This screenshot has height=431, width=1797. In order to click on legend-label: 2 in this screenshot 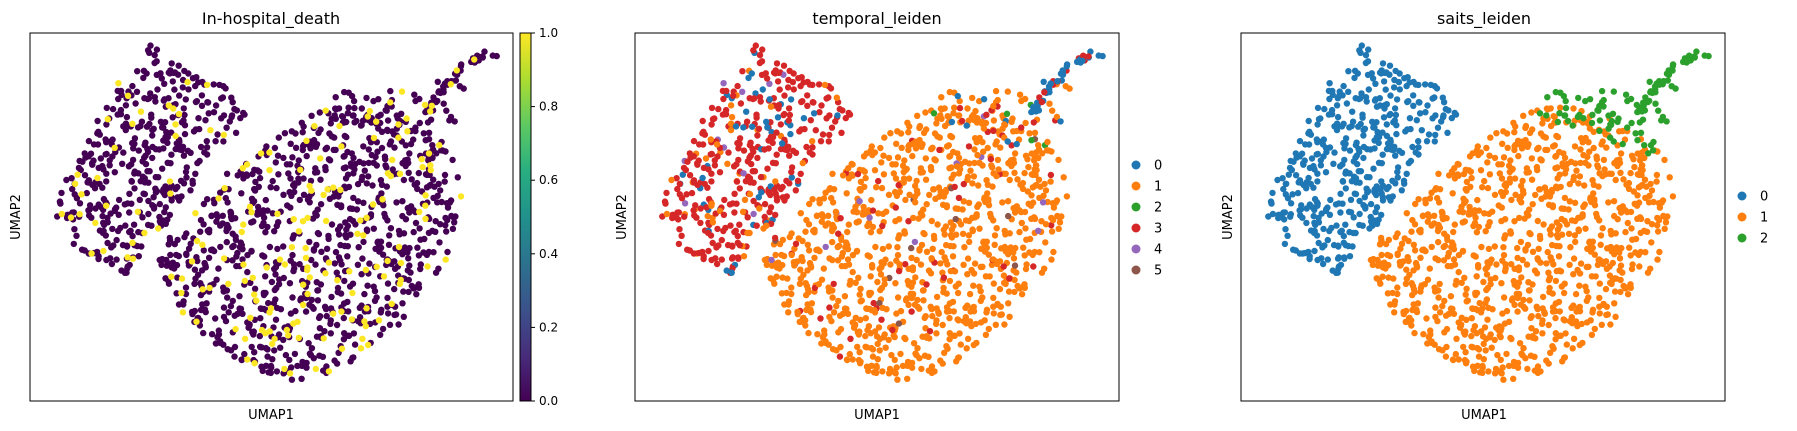, I will do `click(1764, 239)`.